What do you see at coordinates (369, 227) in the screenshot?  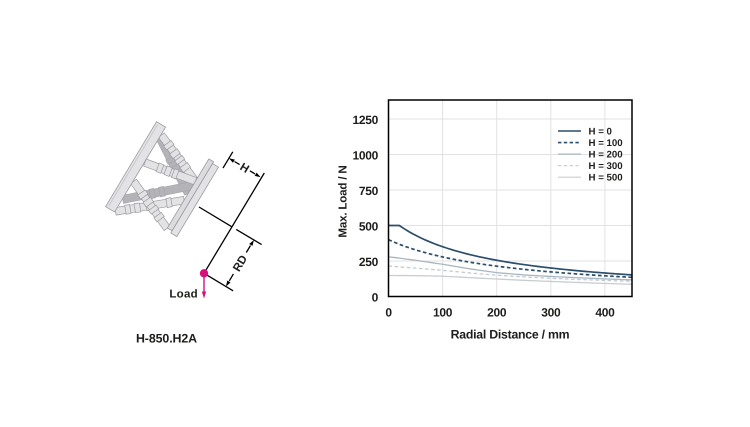 I see `svg-text: 500` at bounding box center [369, 227].